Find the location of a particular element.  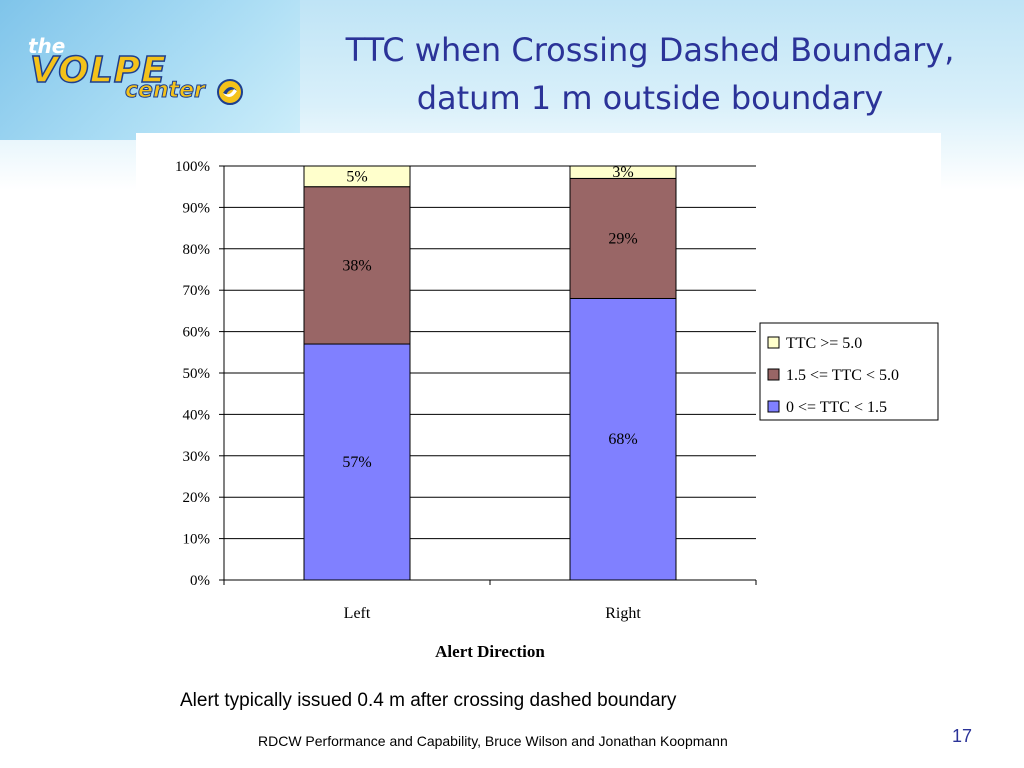

data-label: 38% is located at coordinates (356, 265).